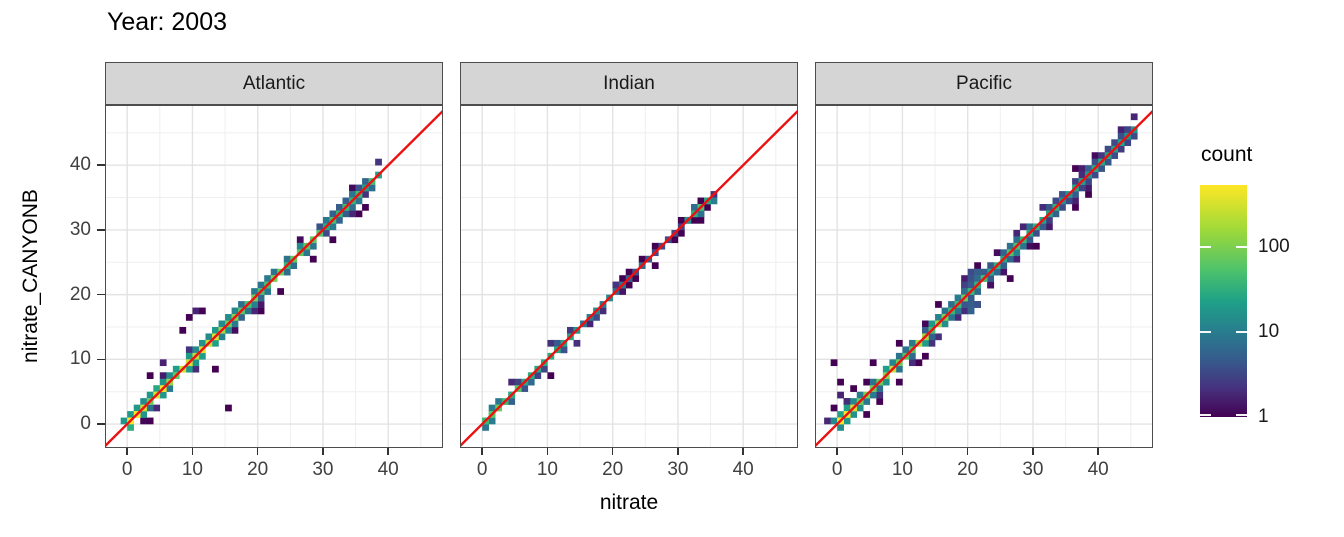  I want to click on facet-strip-atlantic: Atlantic, so click(274, 83).